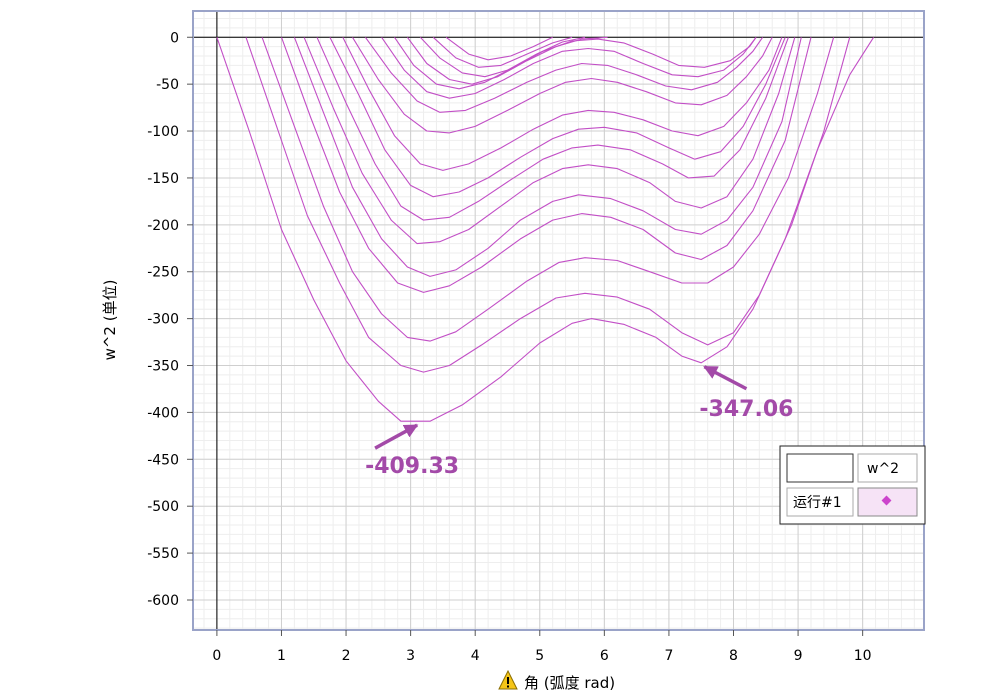 The image size is (999, 700). I want to click on x-tick-label: 0, so click(216, 656).